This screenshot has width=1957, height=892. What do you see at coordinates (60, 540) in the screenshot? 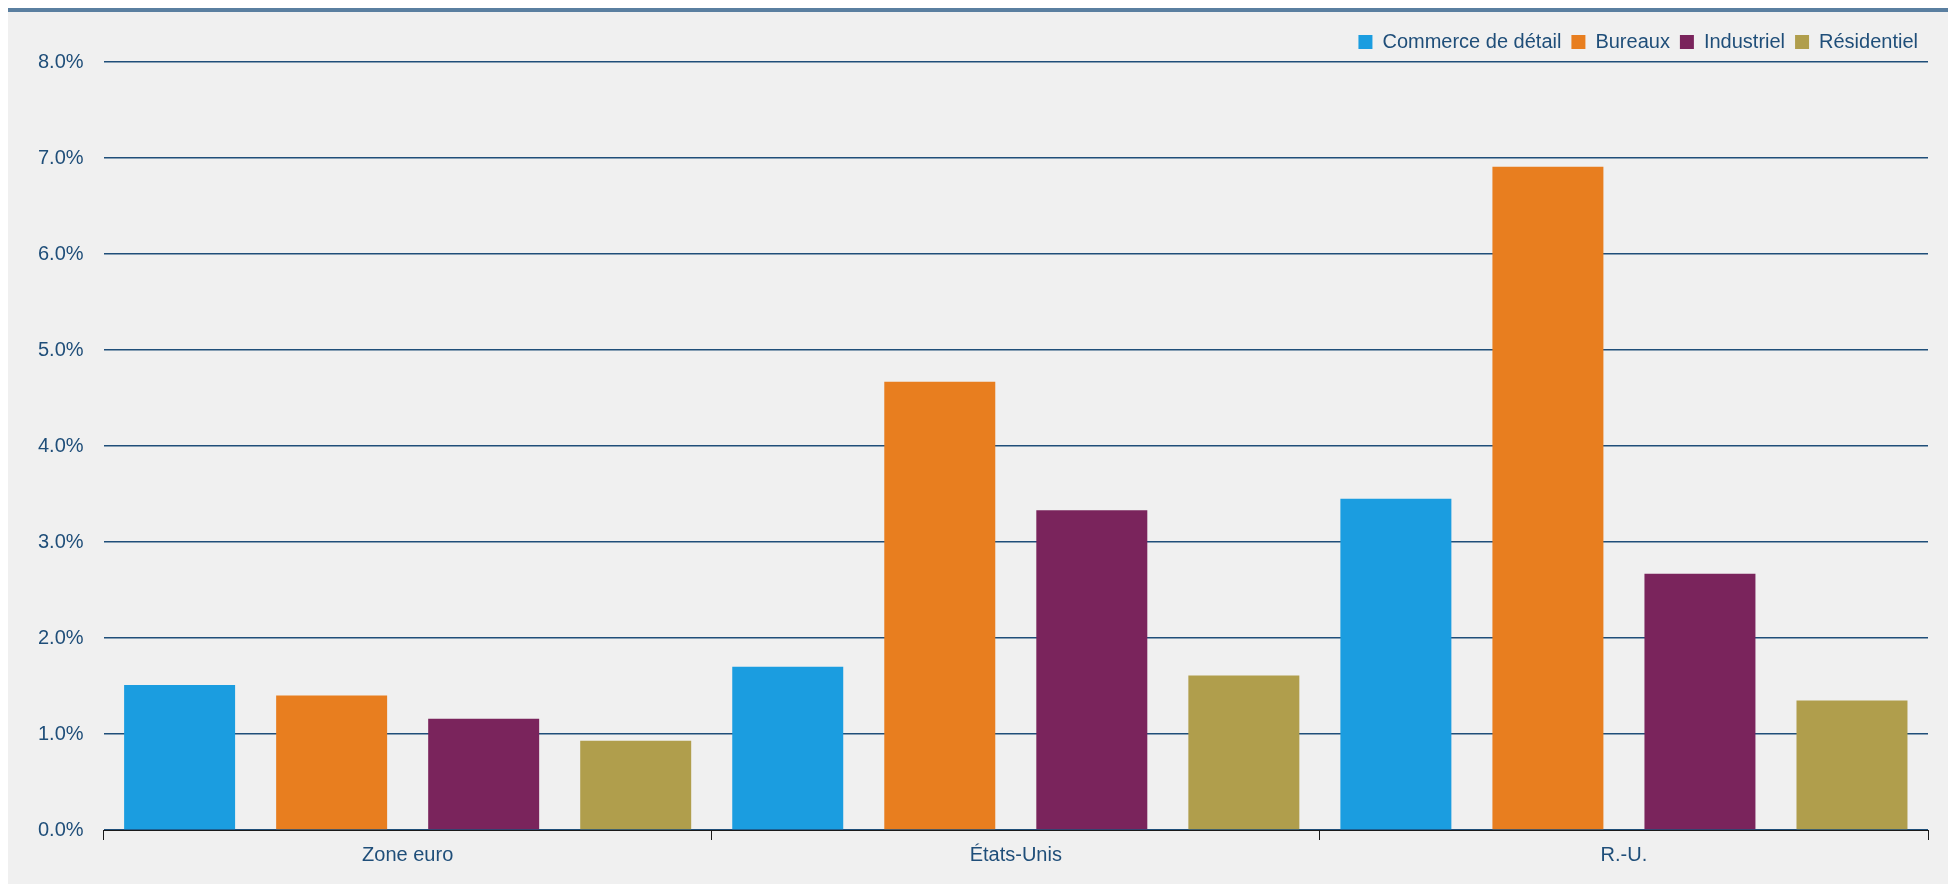
I see `y-tick-label: 3.0%` at bounding box center [60, 540].